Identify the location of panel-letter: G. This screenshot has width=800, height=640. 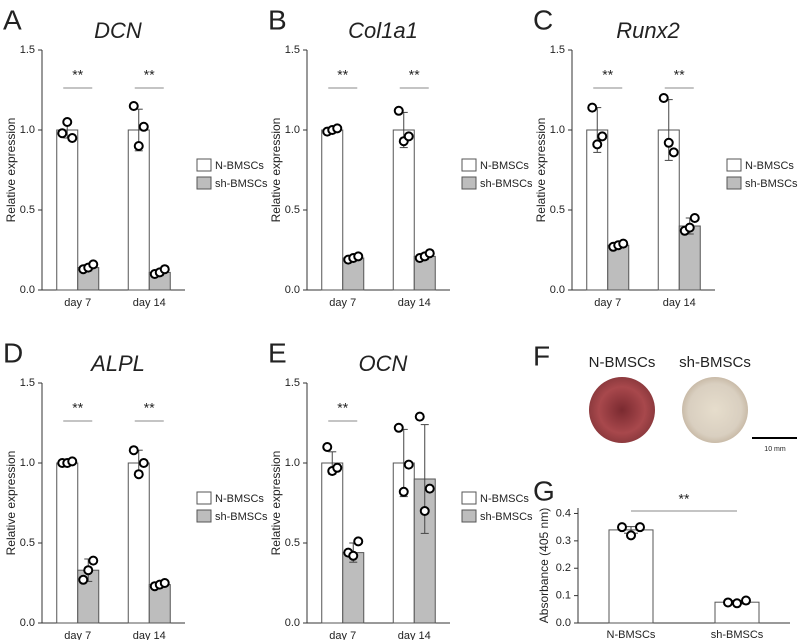
(544, 490).